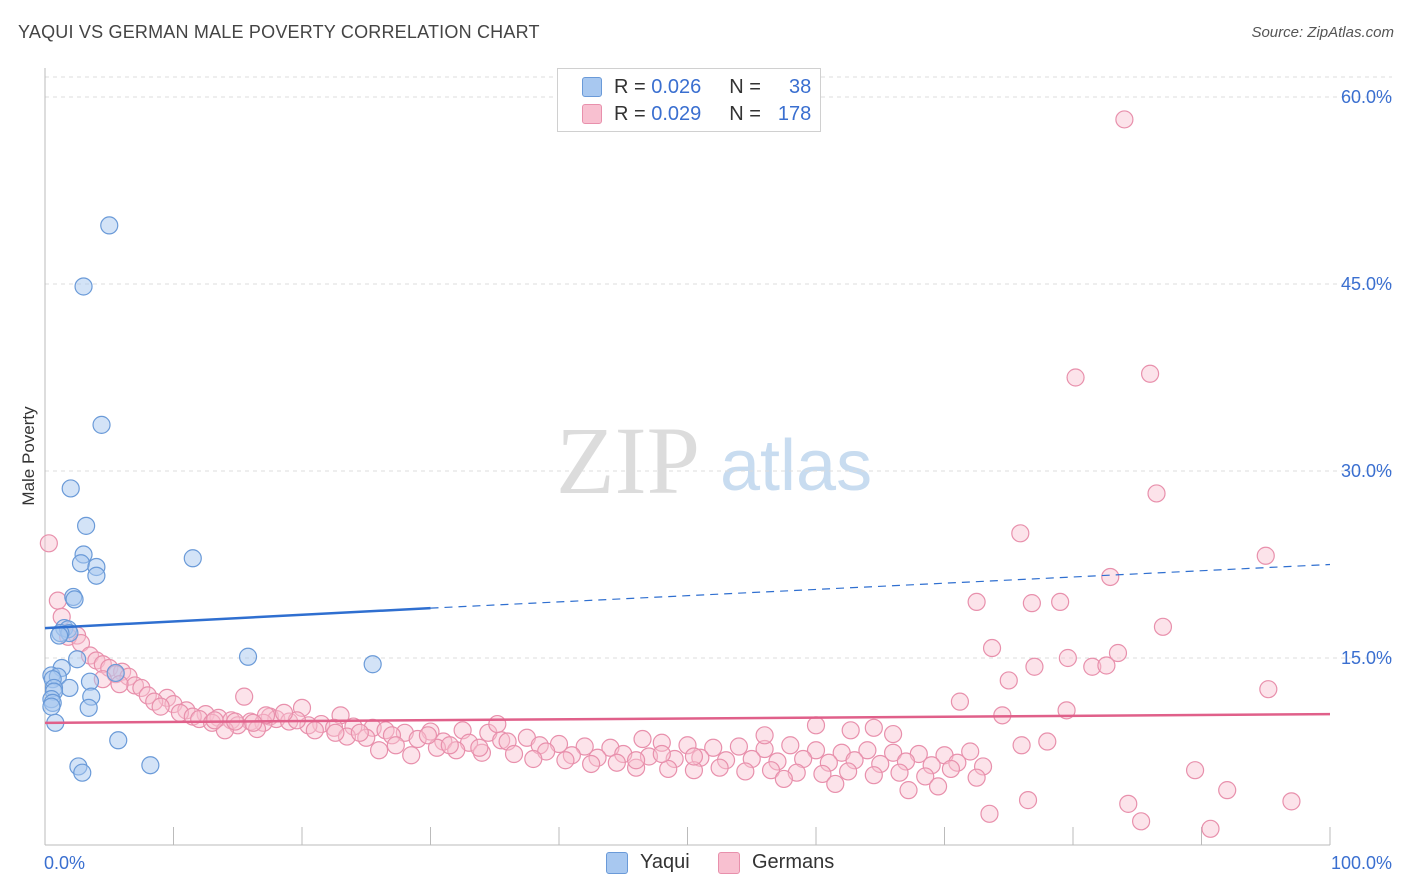  What do you see at coordinates (1366, 284) in the screenshot?
I see `y-tick-label: 45.0%` at bounding box center [1366, 284].